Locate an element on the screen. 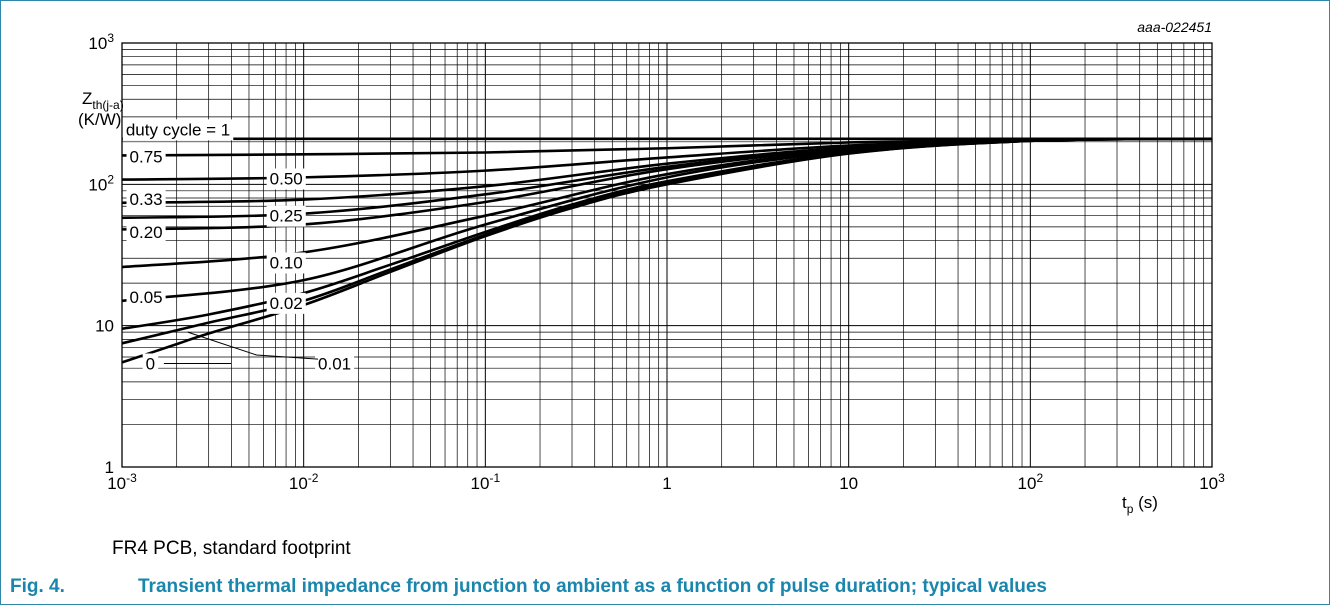 The height and width of the screenshot is (605, 1330). curve-label: 0.05 is located at coordinates (146, 297).